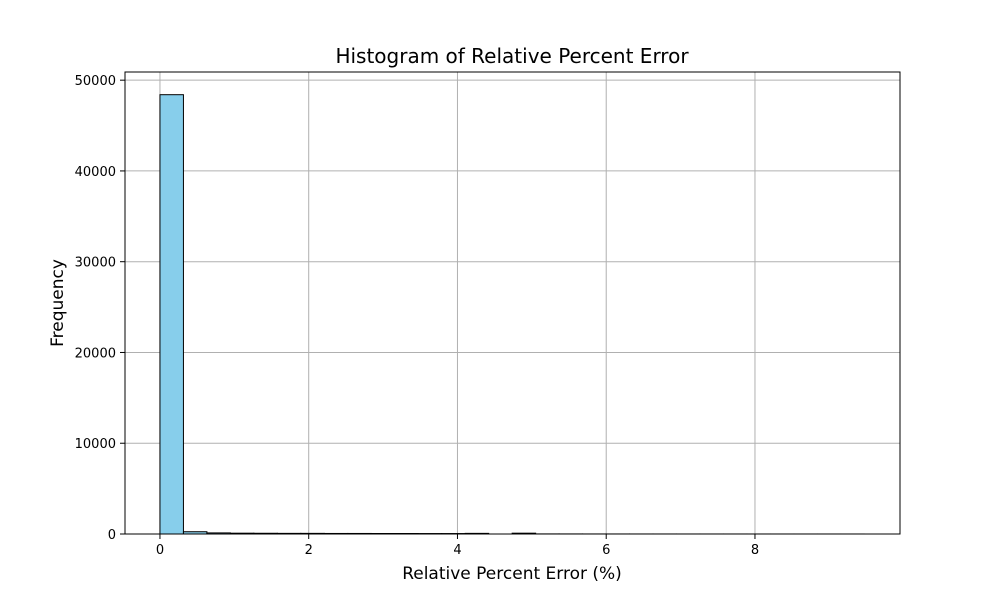 This screenshot has width=1000, height=600. What do you see at coordinates (95, 444) in the screenshot?
I see `y-tick-label: 10000` at bounding box center [95, 444].